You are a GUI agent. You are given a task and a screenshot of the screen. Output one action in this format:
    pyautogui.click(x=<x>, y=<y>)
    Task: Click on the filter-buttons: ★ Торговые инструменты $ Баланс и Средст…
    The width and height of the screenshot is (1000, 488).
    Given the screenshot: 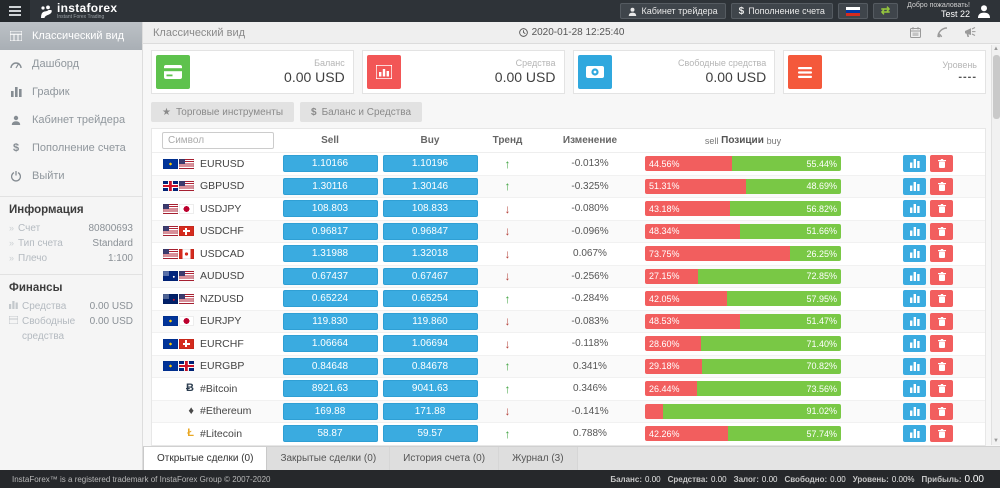 What is the action you would take?
    pyautogui.click(x=571, y=113)
    